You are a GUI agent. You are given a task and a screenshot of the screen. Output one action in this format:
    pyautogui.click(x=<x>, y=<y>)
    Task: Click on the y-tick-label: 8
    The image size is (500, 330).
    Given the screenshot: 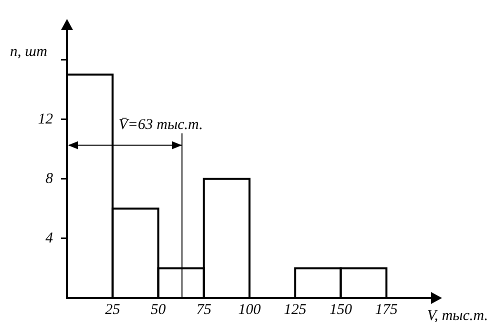 What is the action you would take?
    pyautogui.click(x=50, y=178)
    